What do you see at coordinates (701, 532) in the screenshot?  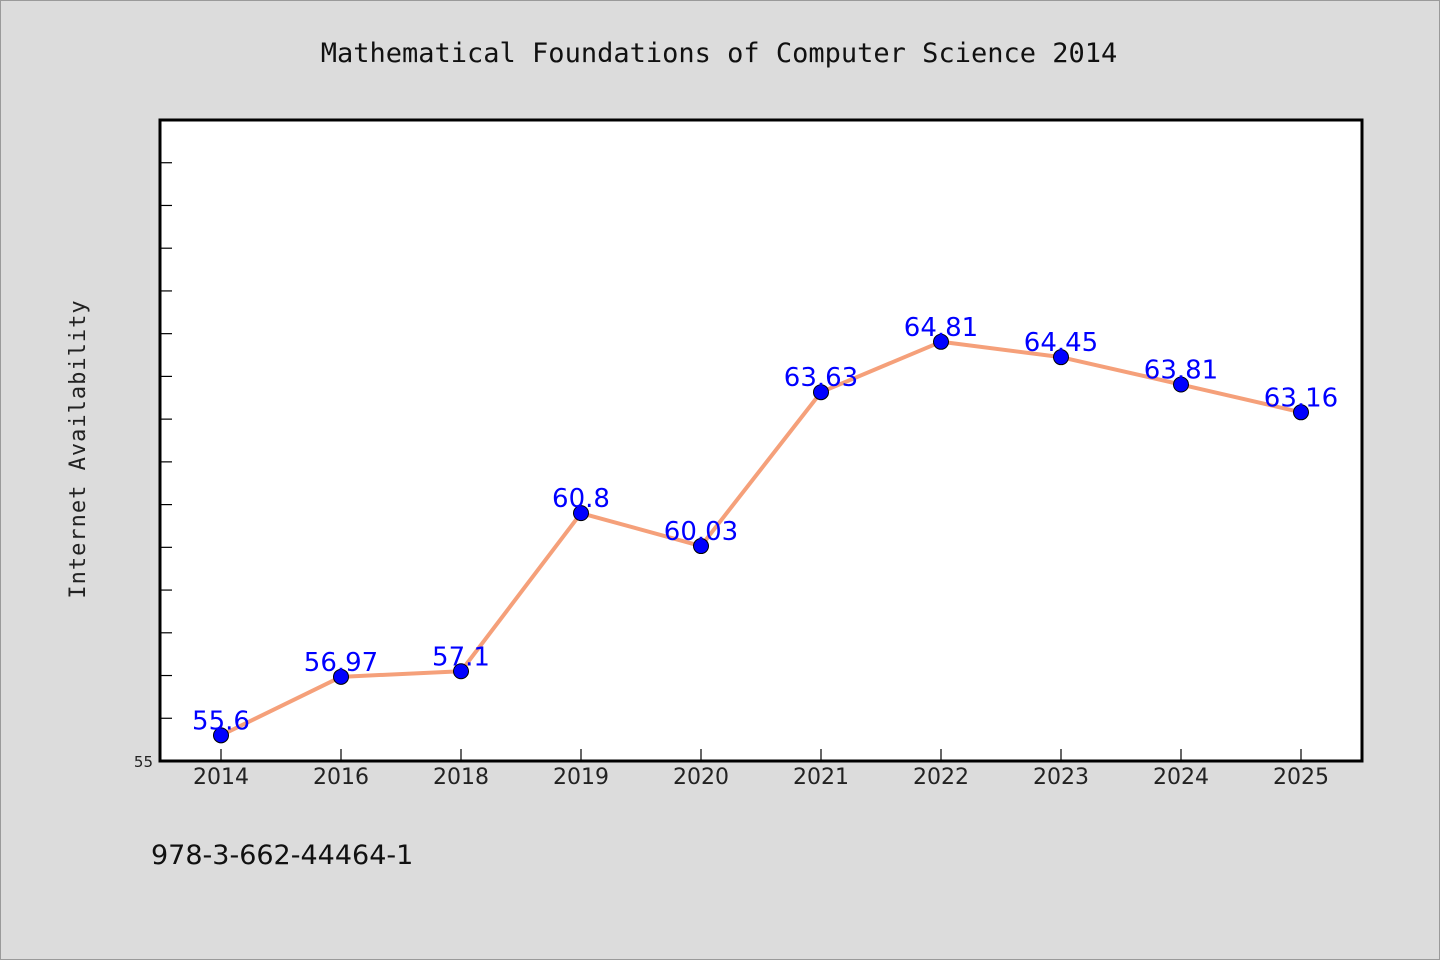 I see `data-label: 60.03` at bounding box center [701, 532].